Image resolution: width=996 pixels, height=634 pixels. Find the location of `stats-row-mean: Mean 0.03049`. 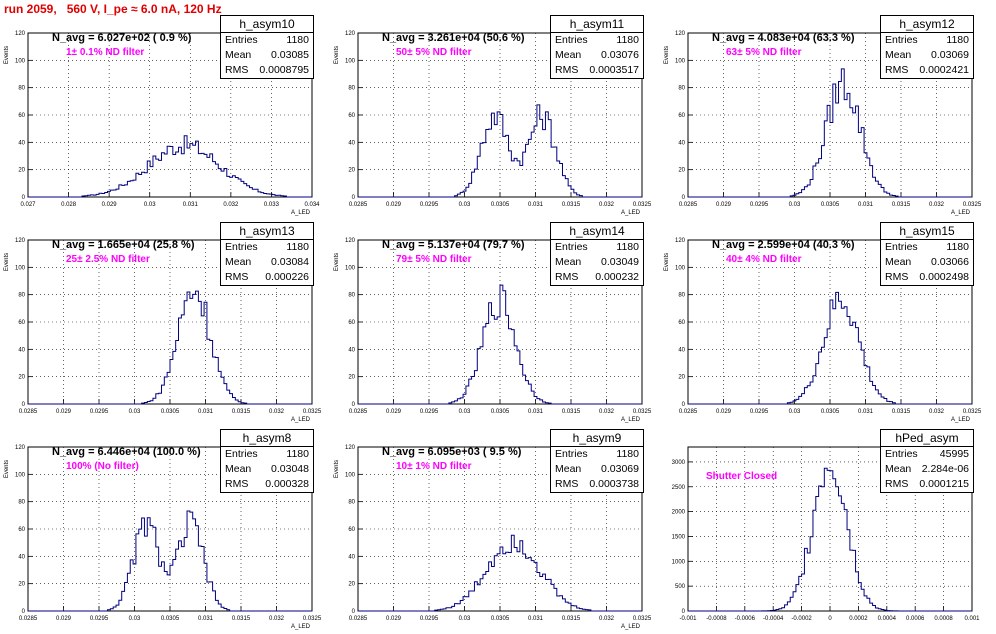

stats-row-mean: Mean 0.03049 is located at coordinates (597, 262).